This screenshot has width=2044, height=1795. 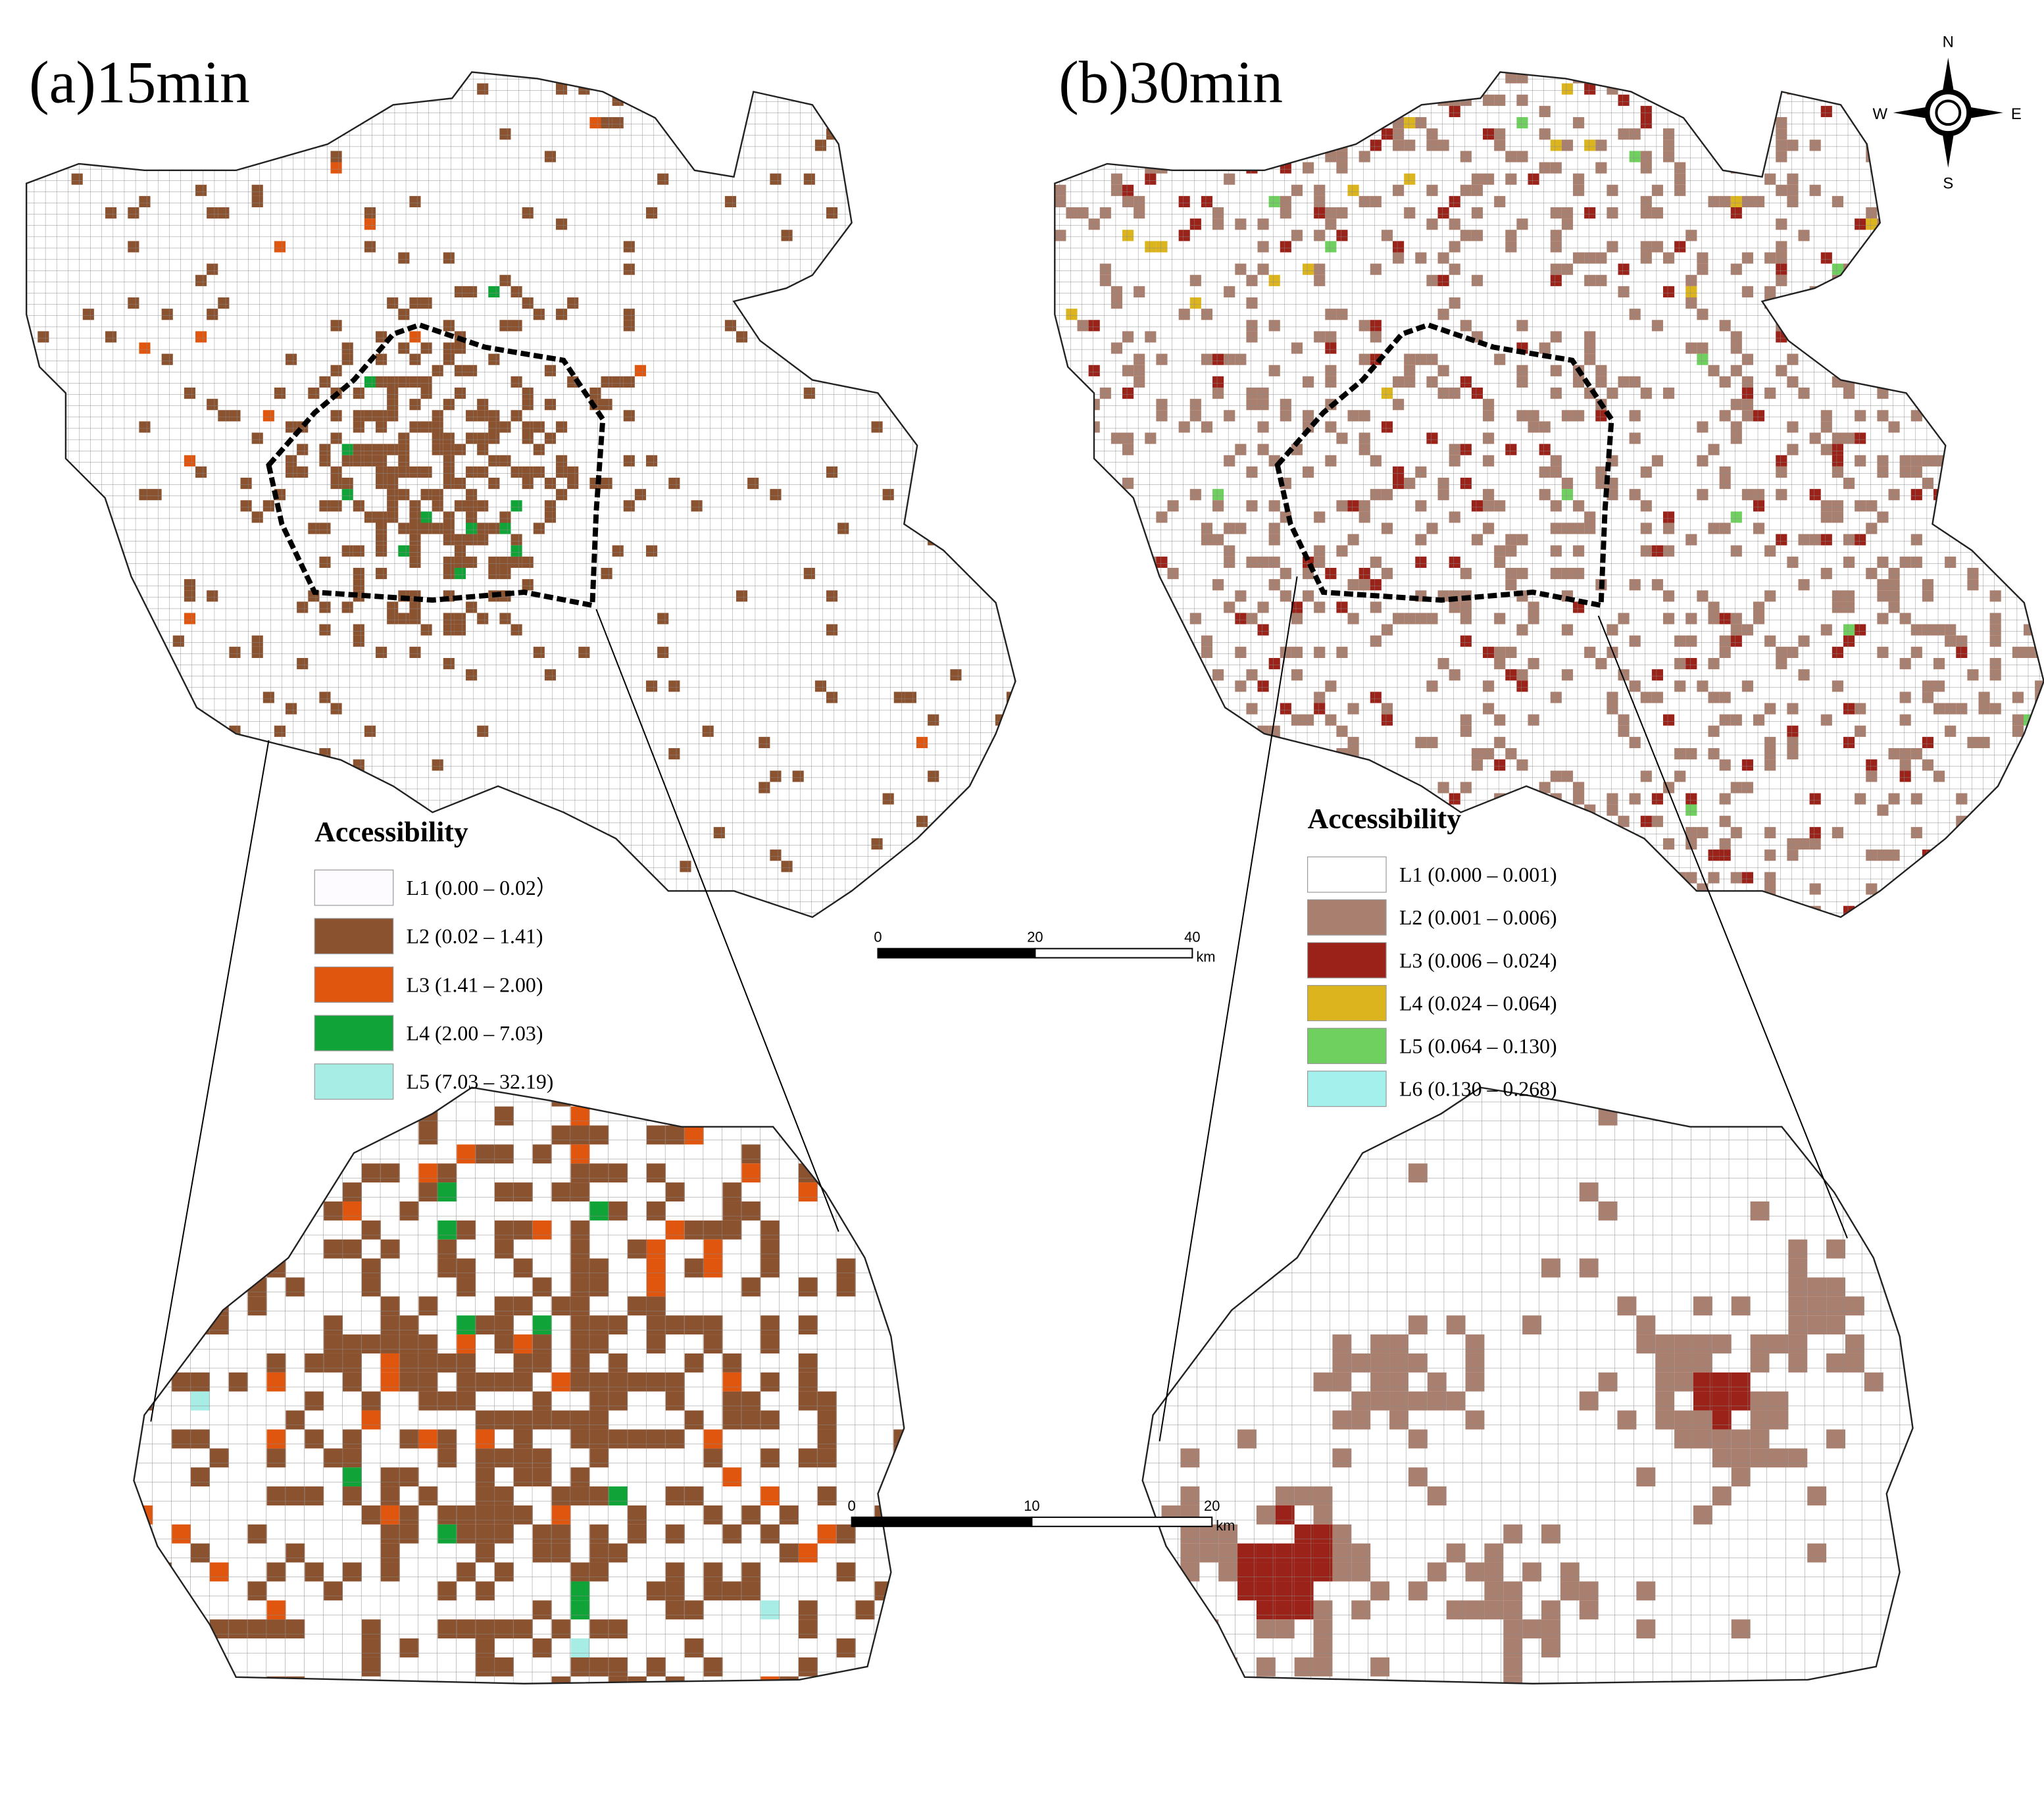 I want to click on compass-label: W, so click(x=1880, y=114).